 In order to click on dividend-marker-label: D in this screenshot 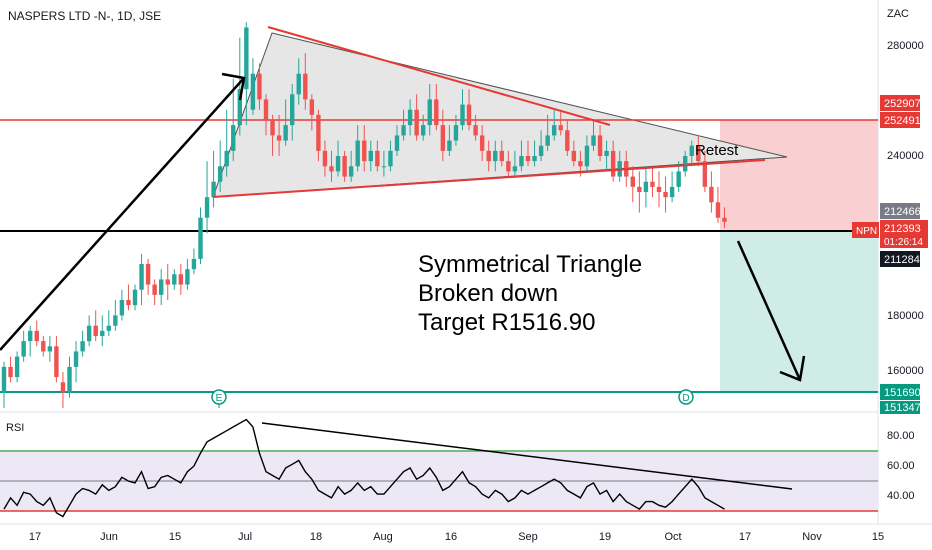, I will do `click(685, 398)`.